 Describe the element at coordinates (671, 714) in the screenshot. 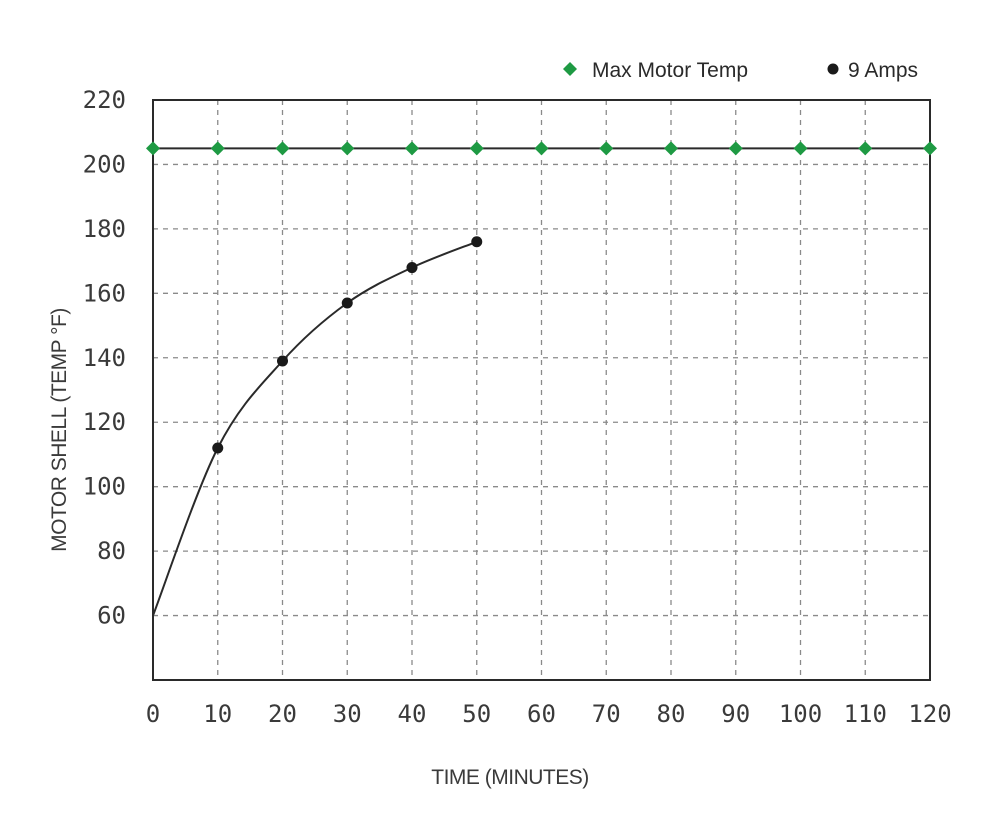

I see `x-tick-label: 80` at that location.